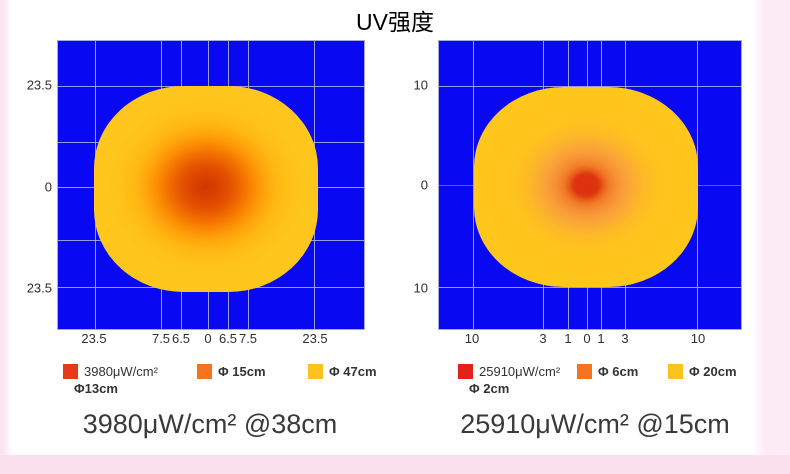  What do you see at coordinates (586, 187) in the screenshot?
I see `uv-intensity-blob-15cm` at bounding box center [586, 187].